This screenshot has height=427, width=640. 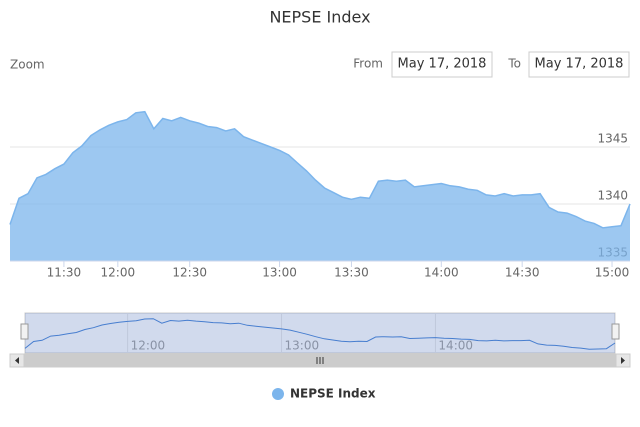 I want to click on y-tick-label: 1345, so click(x=612, y=139).